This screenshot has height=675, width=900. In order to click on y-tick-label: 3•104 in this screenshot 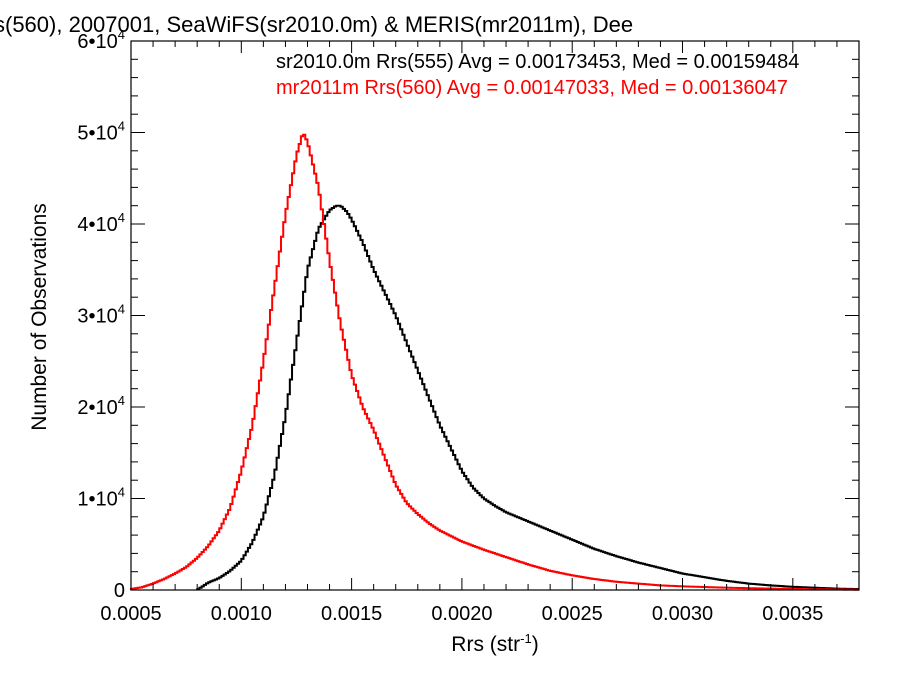, I will do `click(101, 315)`.